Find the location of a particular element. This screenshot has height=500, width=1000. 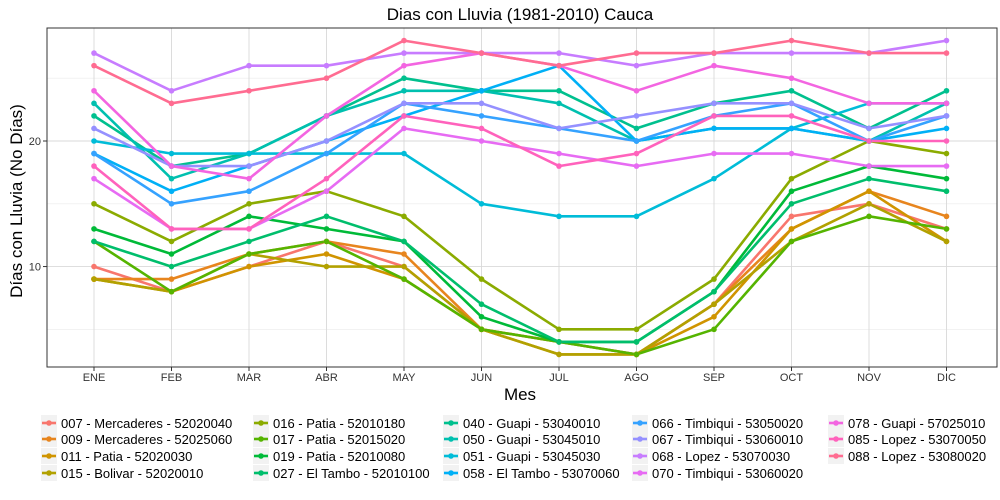

legend-item: 011 - Patia - 52020030 is located at coordinates (116, 456).